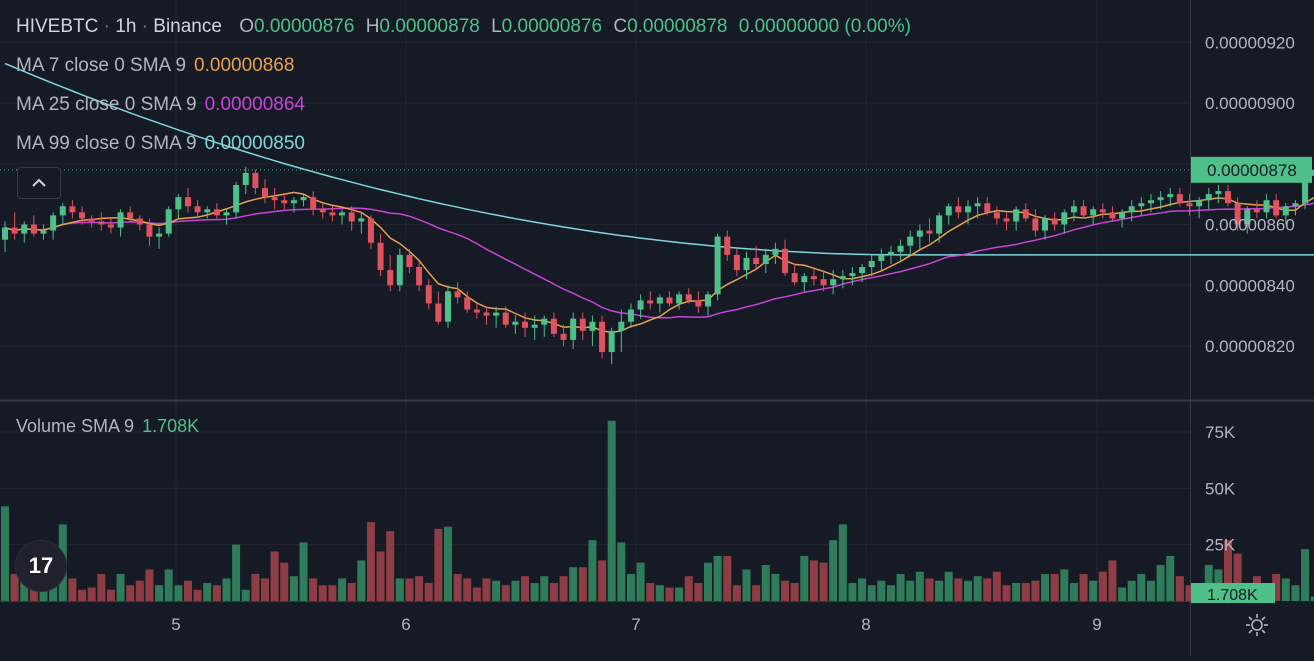 This screenshot has height=661, width=1314. I want to click on current-price-tag, so click(1251, 169).